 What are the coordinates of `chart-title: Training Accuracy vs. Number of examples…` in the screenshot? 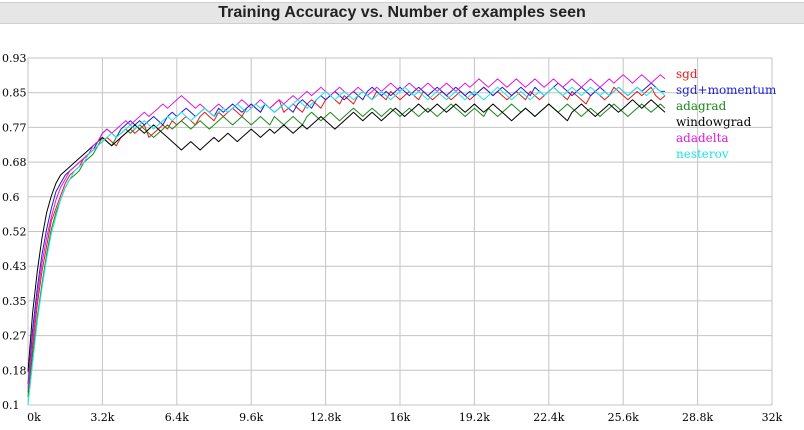 It's located at (402, 12).